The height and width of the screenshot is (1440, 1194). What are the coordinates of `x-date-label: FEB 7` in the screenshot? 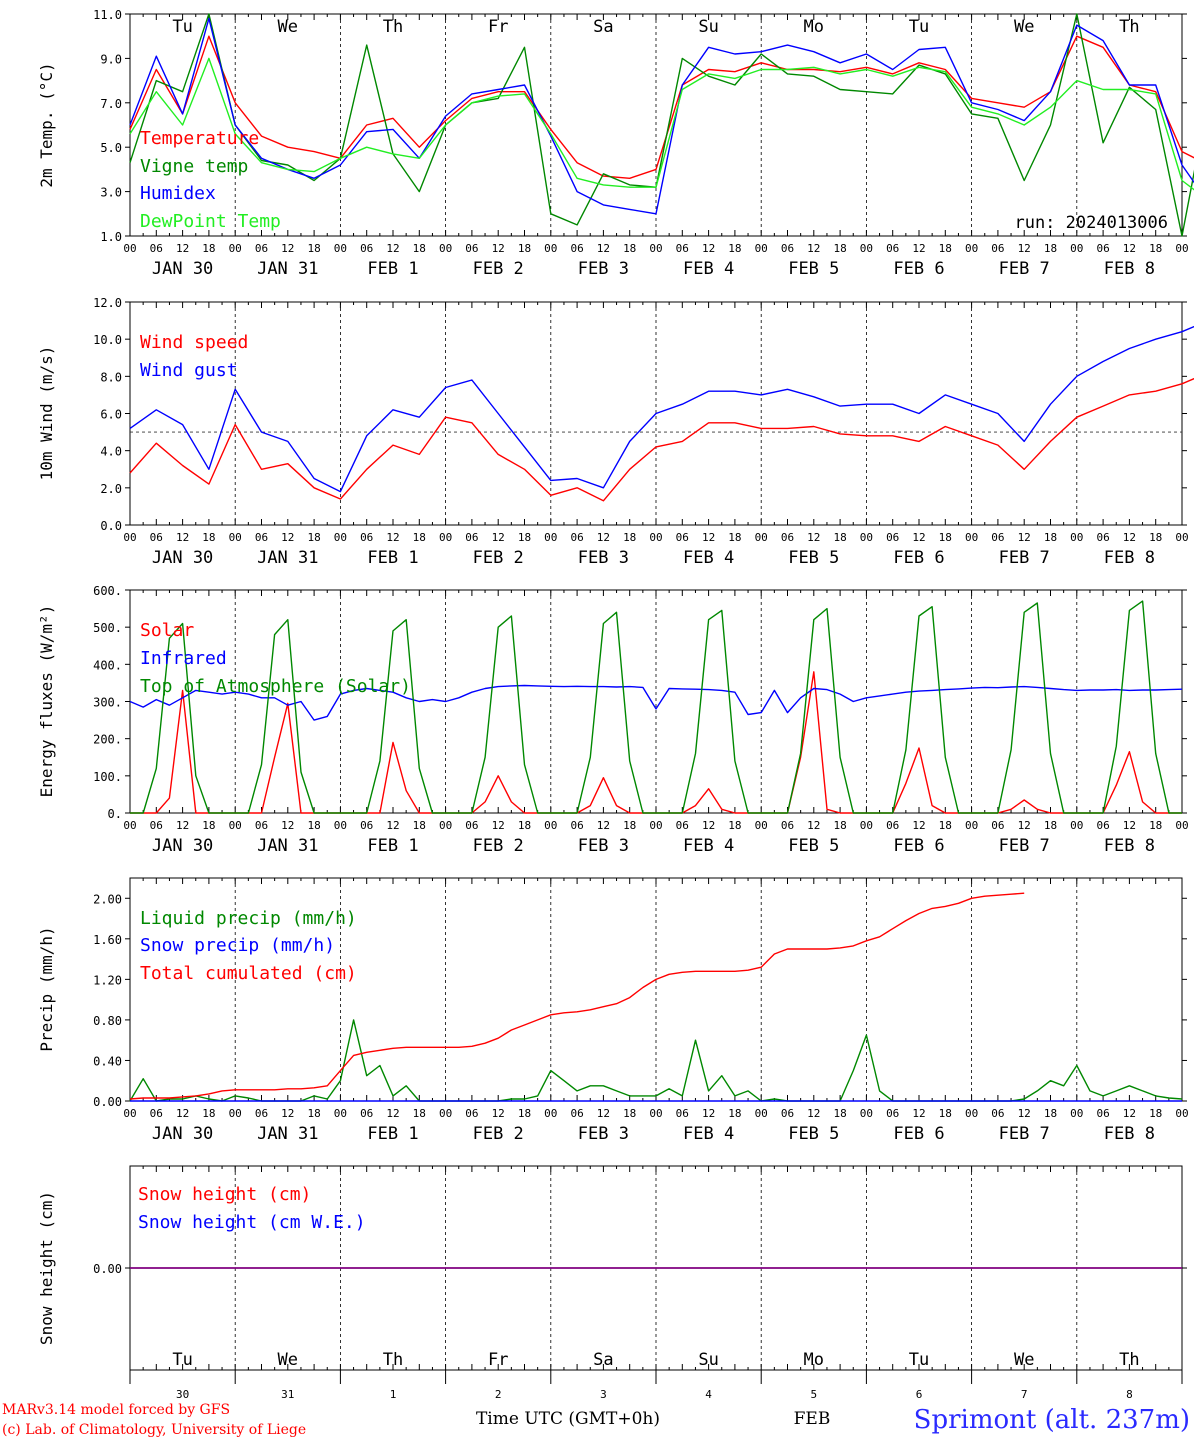 It's located at (1024, 269).